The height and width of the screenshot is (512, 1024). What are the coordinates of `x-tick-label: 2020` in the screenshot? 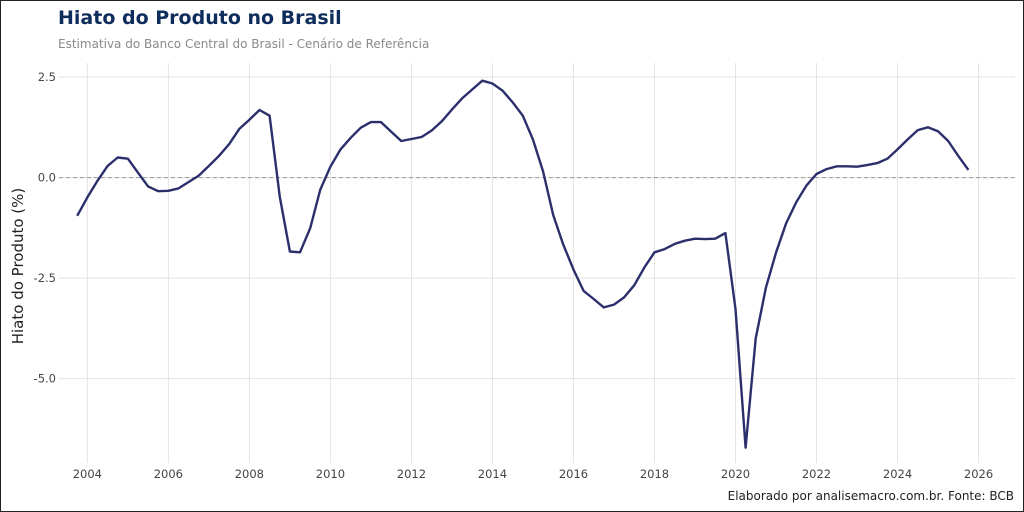 It's located at (735, 474).